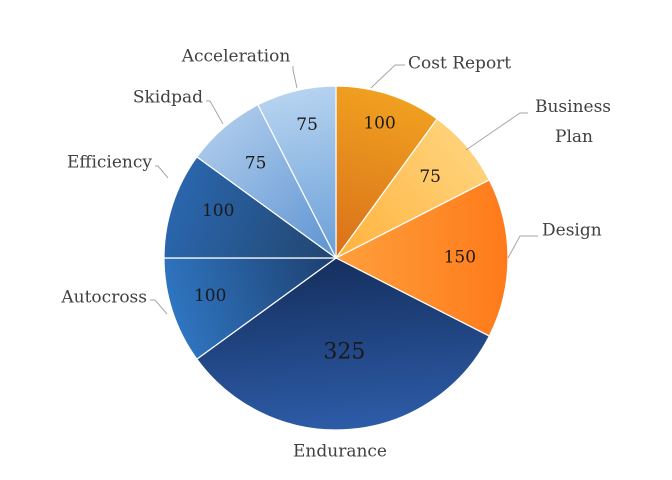 Image resolution: width=672 pixels, height=480 pixels. Describe the element at coordinates (344, 351) in the screenshot. I see `value-label: 325` at that location.